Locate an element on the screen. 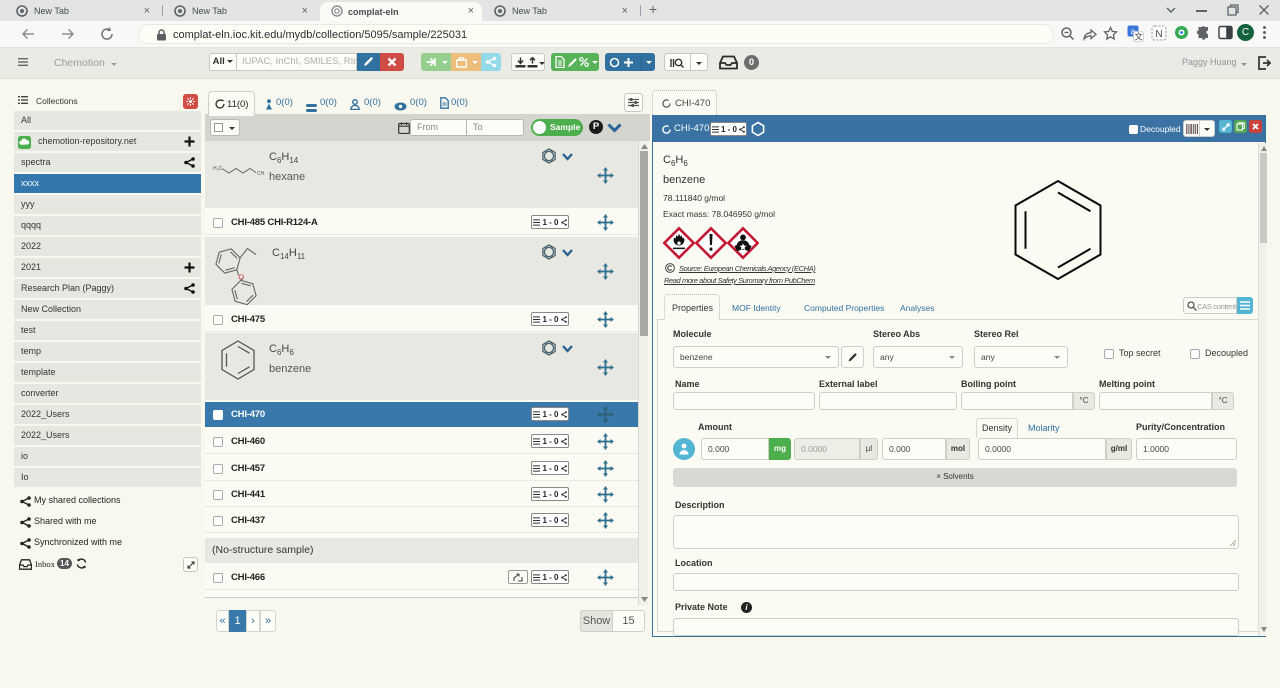 The height and width of the screenshot is (688, 1280). svg-text: CH₃ is located at coordinates (261, 174).